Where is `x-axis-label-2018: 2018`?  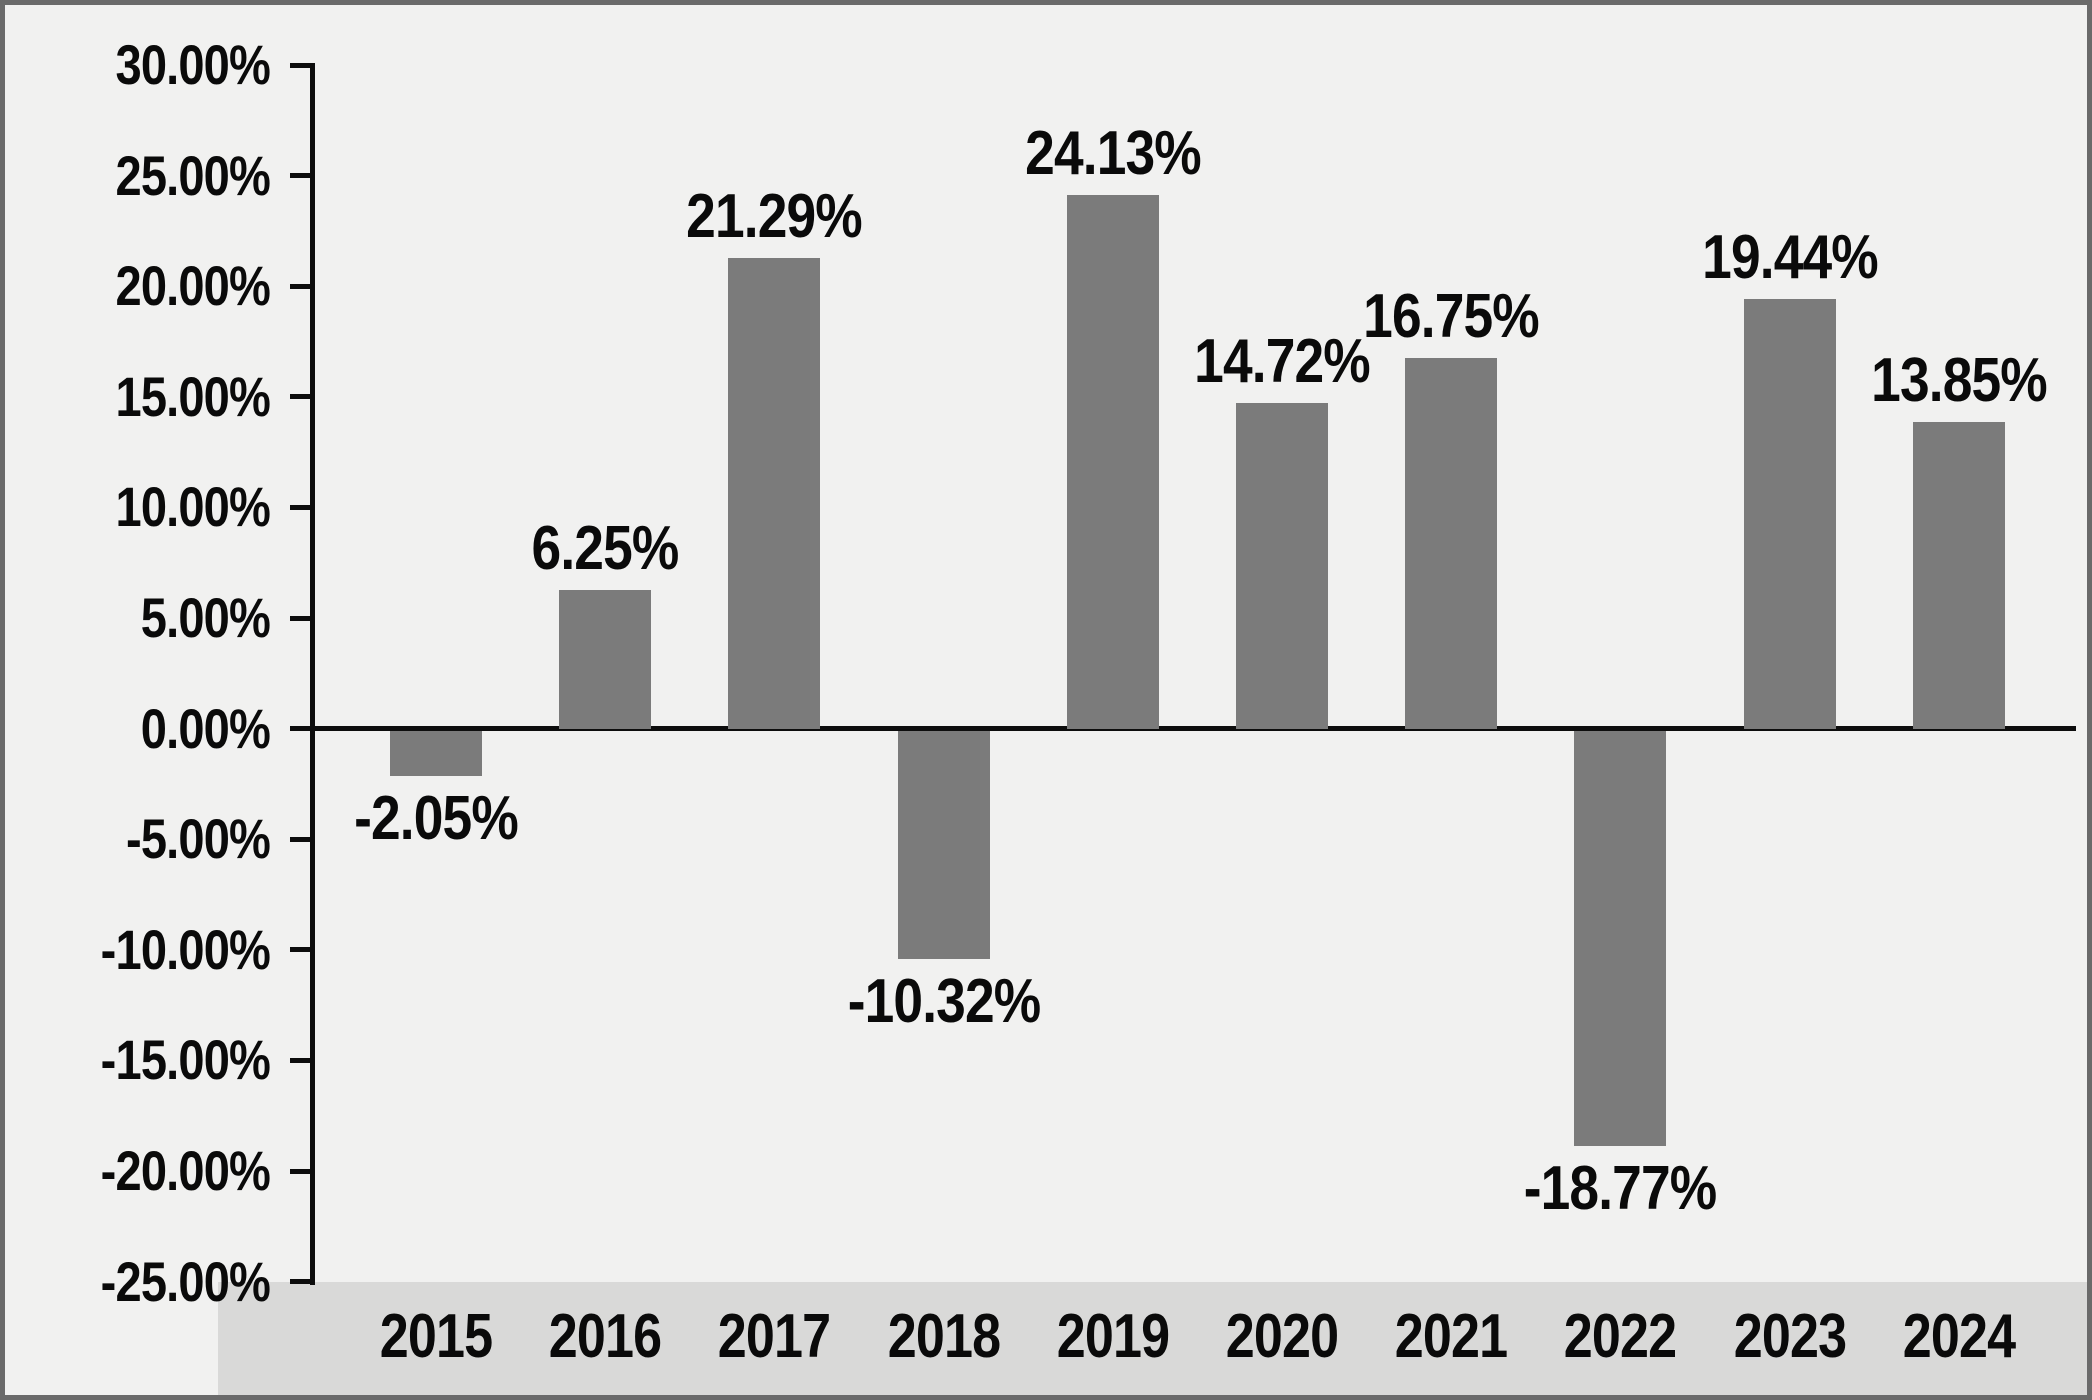 x-axis-label-2018: 2018 is located at coordinates (943, 1336).